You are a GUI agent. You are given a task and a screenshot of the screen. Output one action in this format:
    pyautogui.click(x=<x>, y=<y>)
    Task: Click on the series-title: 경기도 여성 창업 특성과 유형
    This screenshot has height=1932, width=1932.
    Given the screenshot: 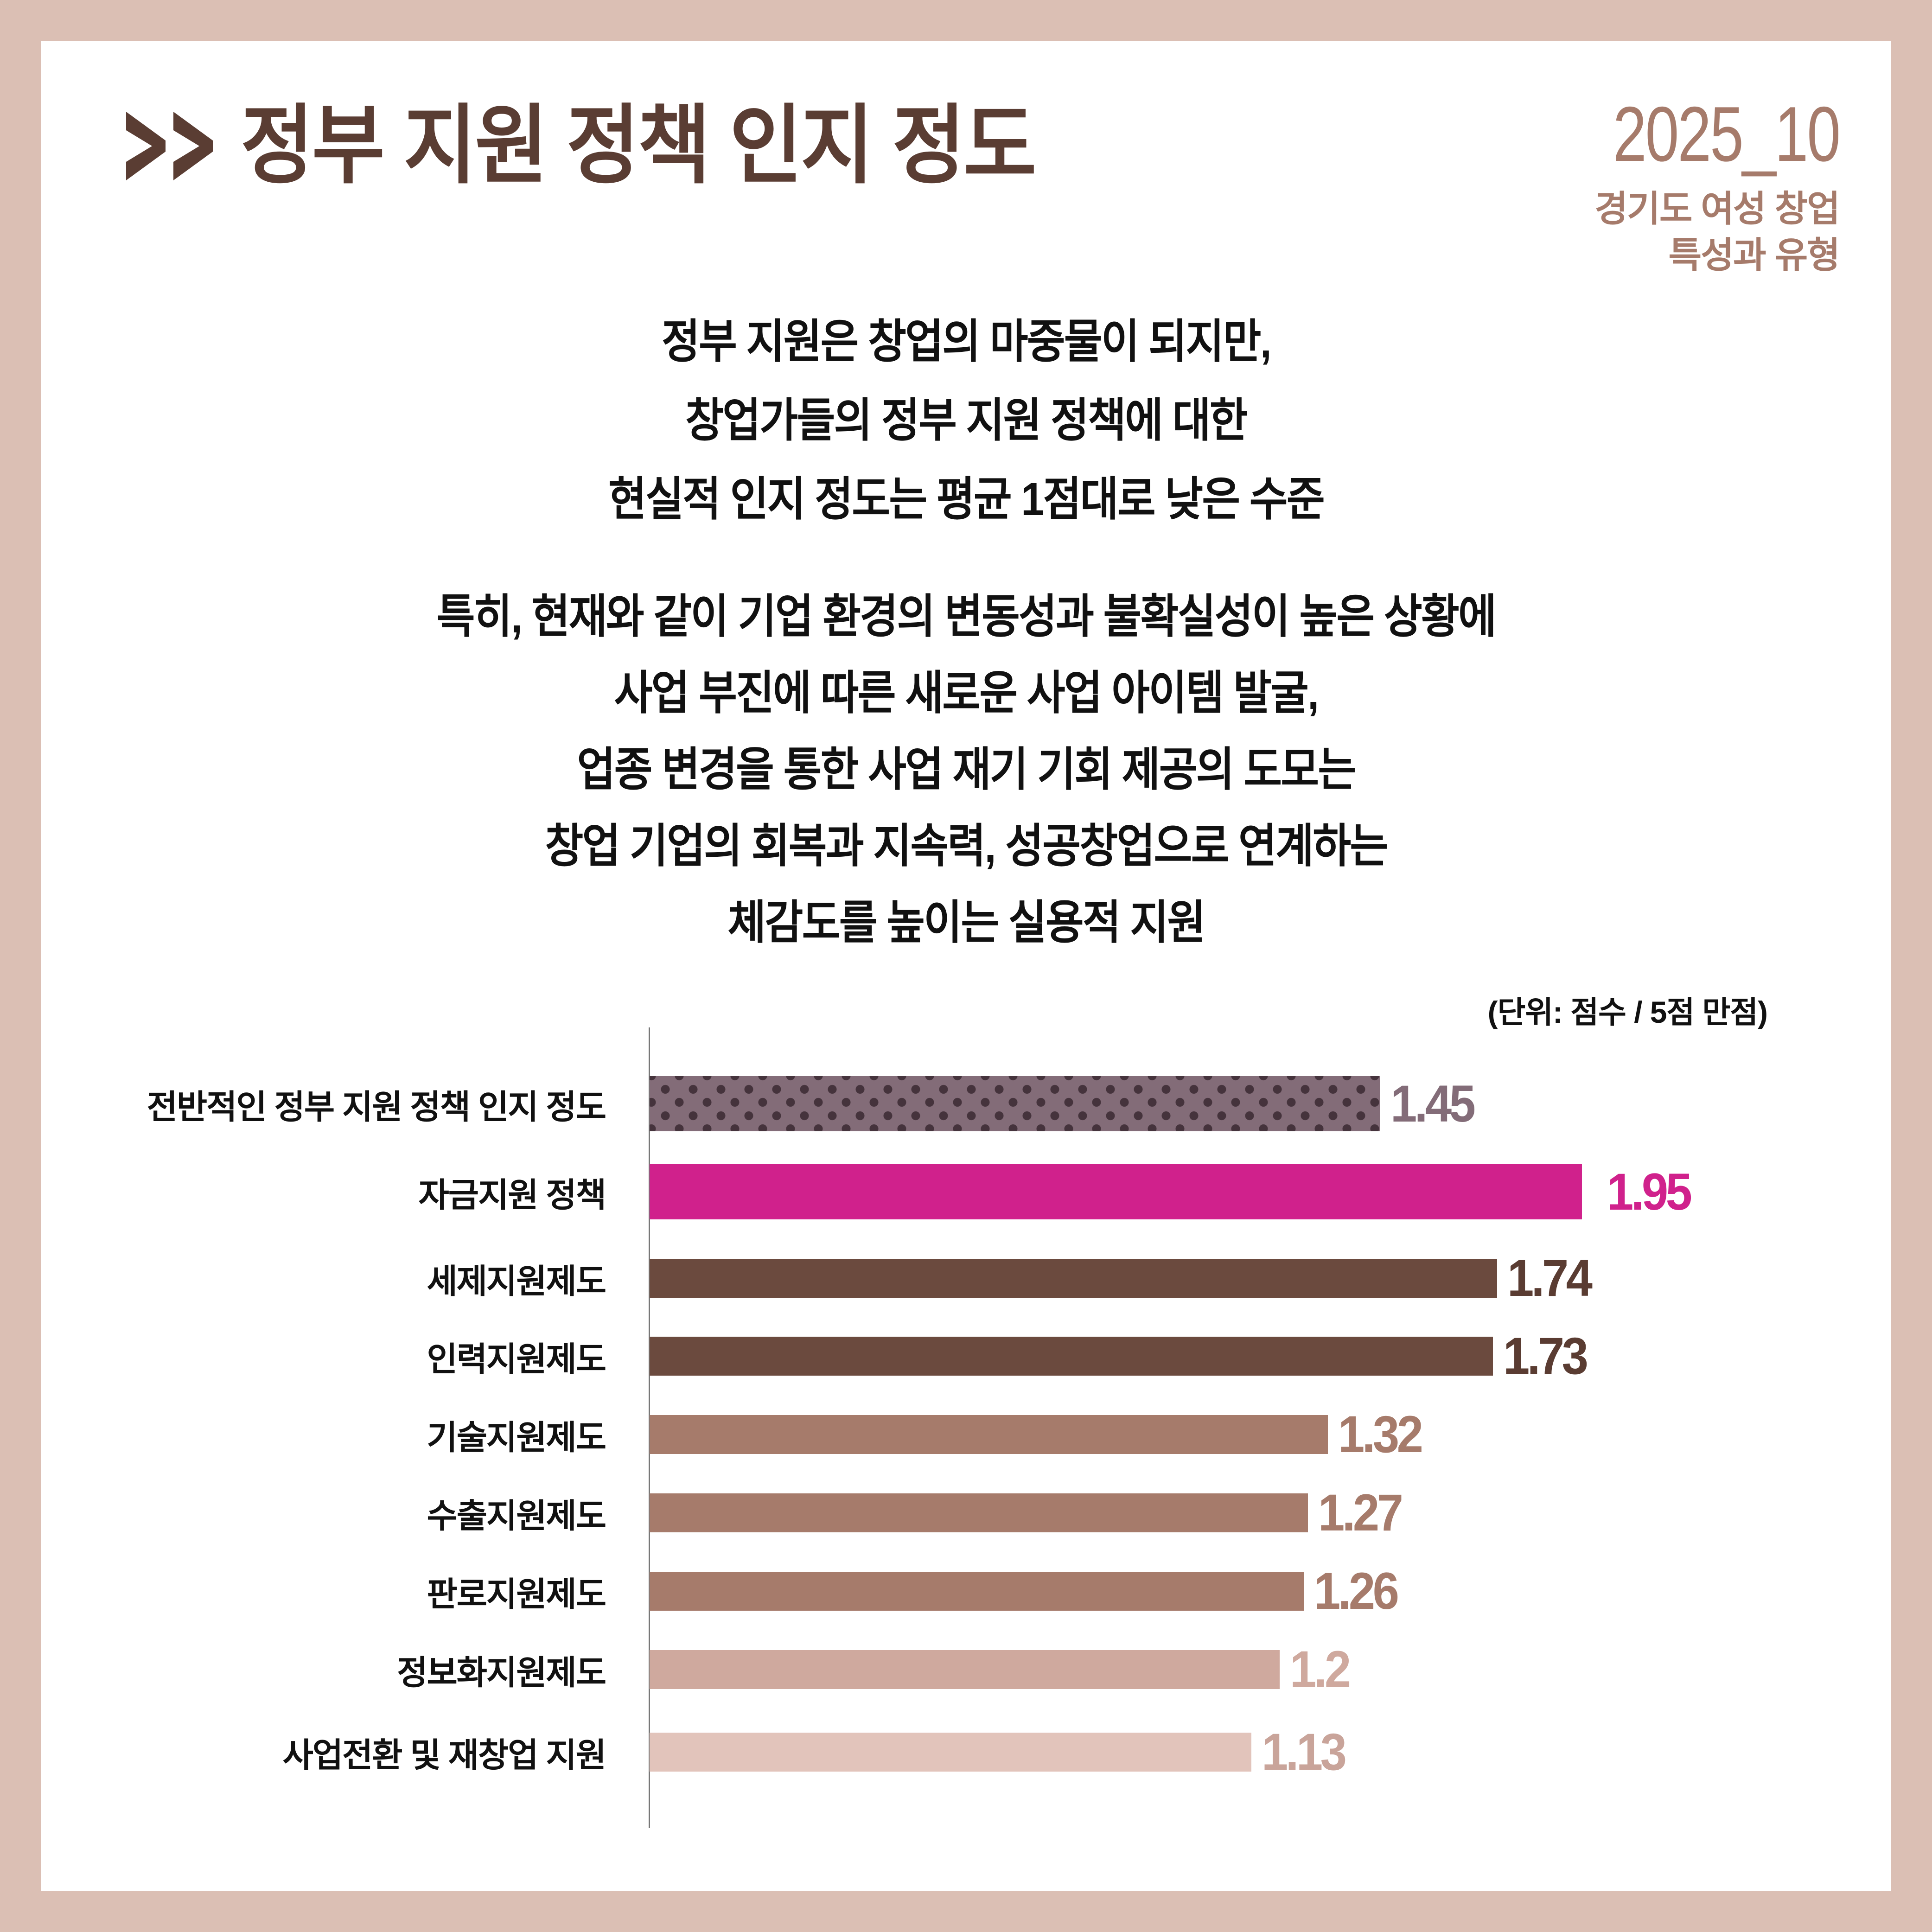 What is the action you would take?
    pyautogui.click(x=1717, y=232)
    